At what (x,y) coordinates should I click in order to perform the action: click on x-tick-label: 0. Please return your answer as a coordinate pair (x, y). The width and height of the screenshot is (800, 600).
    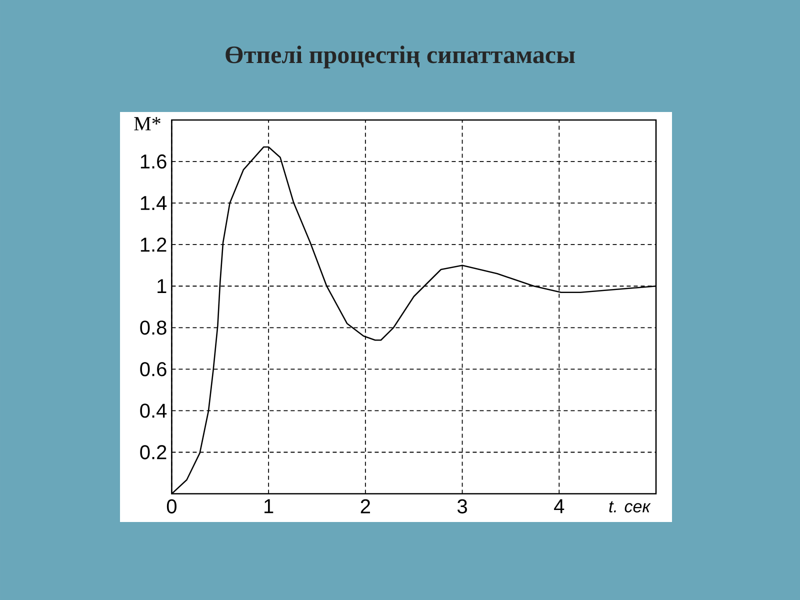
    Looking at the image, I should click on (171, 506).